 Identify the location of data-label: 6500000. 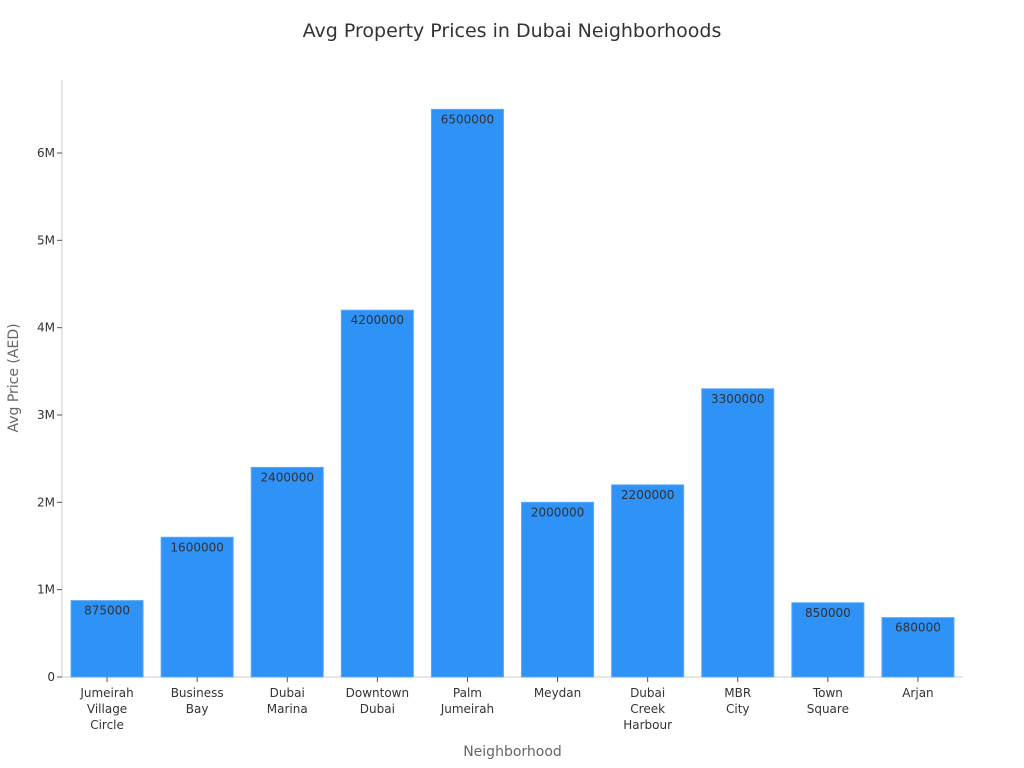
(467, 119).